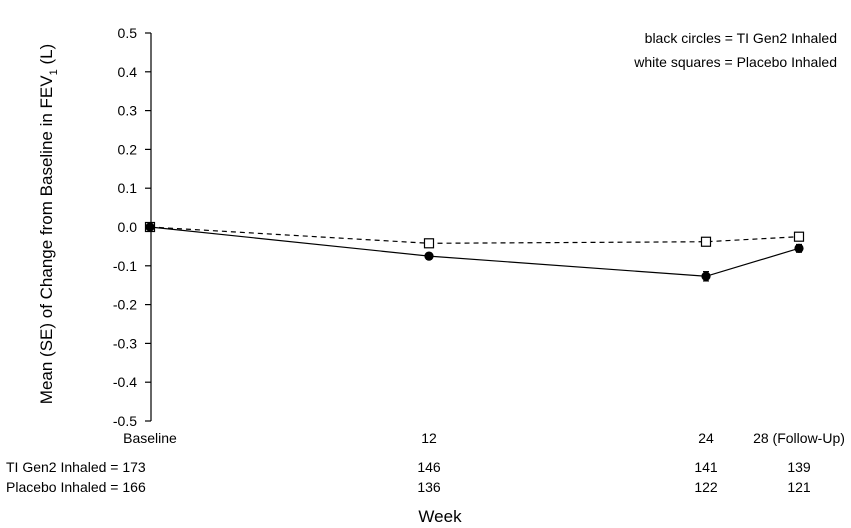 The image size is (851, 528). I want to click on y-axis-title-subscript: 1, so click(54, 72).